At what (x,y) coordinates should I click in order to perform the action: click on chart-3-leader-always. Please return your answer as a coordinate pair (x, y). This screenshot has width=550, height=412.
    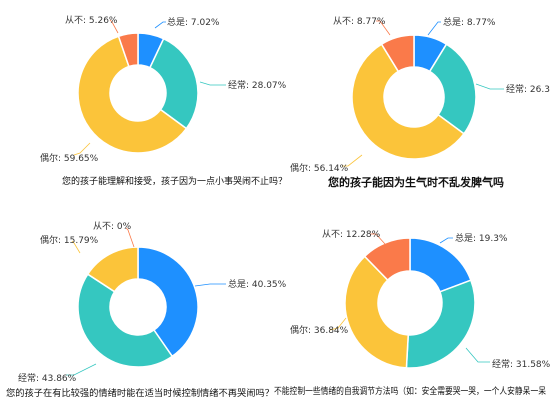
    Looking at the image, I should click on (210, 285).